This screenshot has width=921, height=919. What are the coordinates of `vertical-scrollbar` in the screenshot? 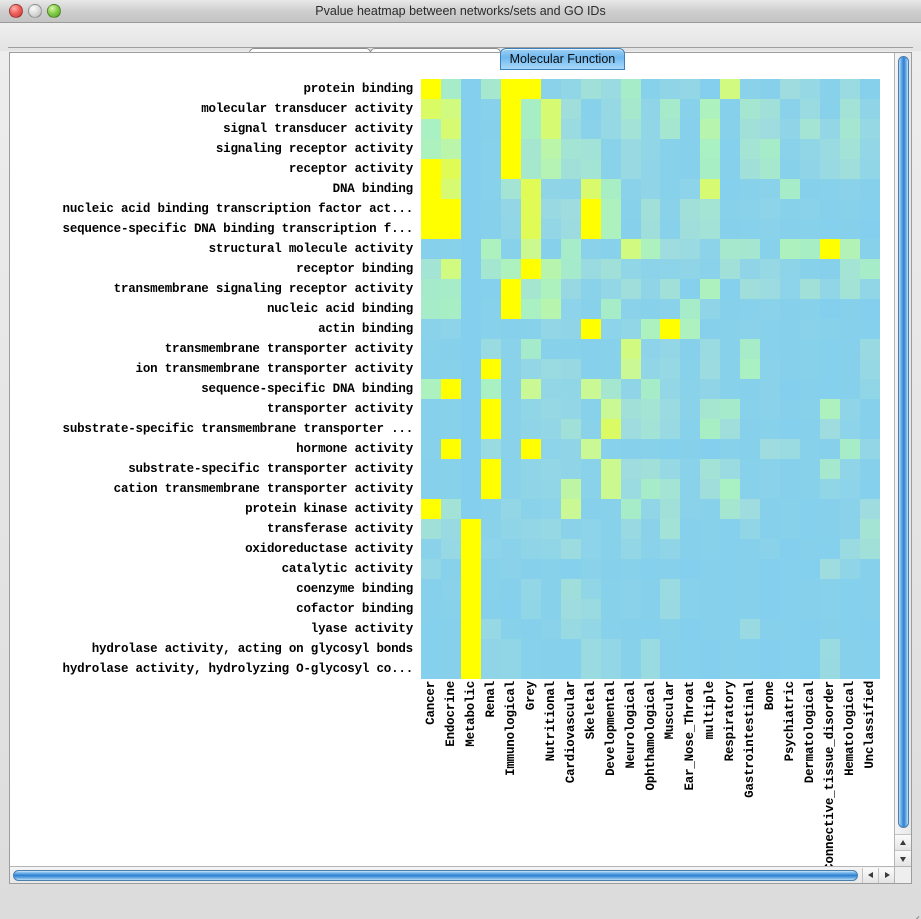 It's located at (902, 460).